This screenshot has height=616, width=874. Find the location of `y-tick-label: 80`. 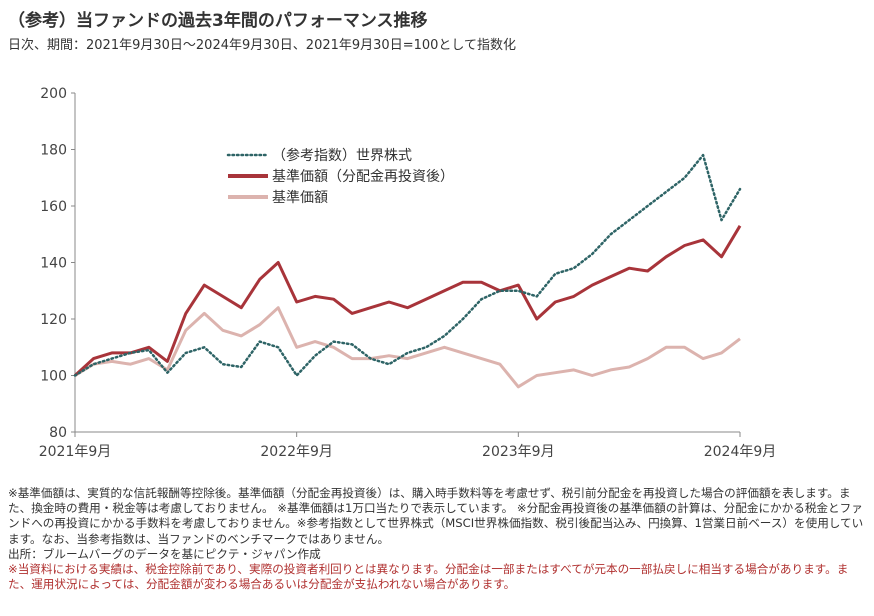

y-tick-label: 80 is located at coordinates (58, 433).